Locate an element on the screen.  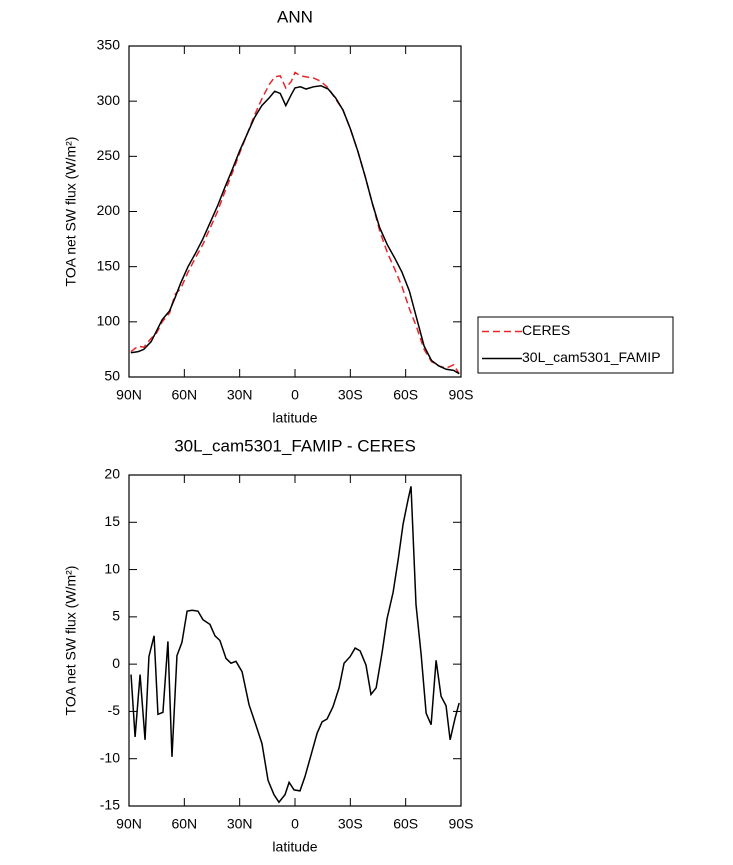
y-tick-label: 0 is located at coordinates (116, 663).